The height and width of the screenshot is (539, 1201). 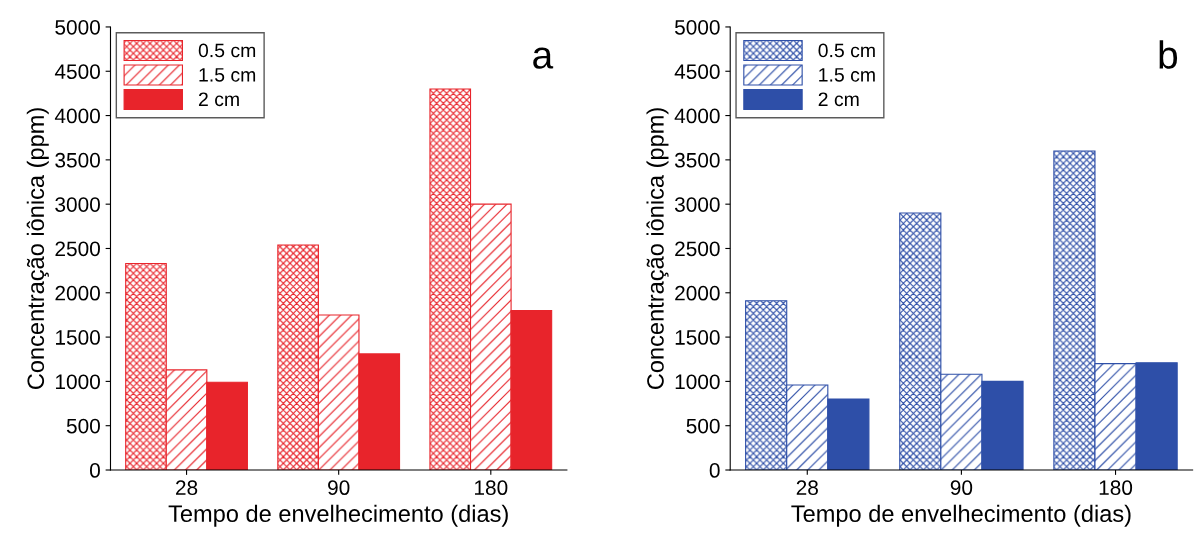 I want to click on annotation: a, so click(x=543, y=58).